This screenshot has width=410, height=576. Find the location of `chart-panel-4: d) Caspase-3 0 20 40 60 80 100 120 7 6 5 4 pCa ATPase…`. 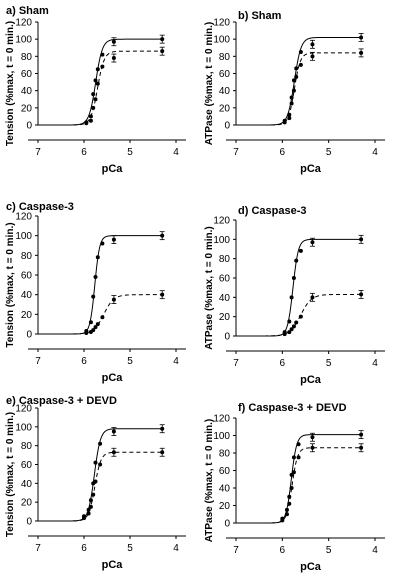

chart-panel-4: d) Caspase-3 0 20 40 60 80 100 120 7 6 5 4 pCa ATPase… is located at coordinates (294, 295).